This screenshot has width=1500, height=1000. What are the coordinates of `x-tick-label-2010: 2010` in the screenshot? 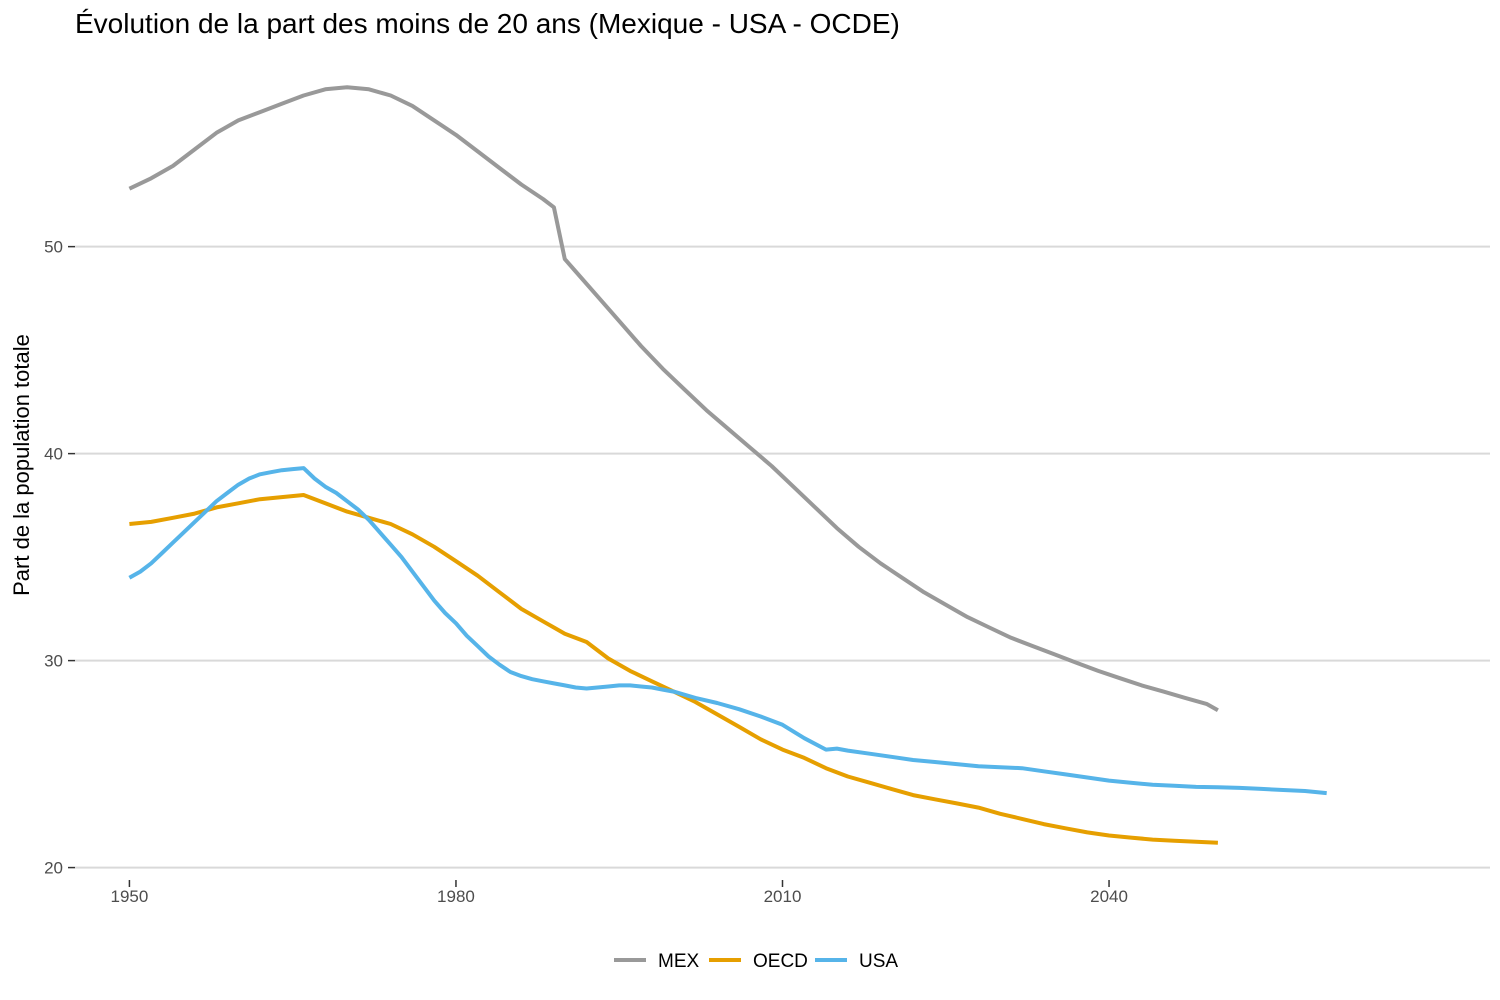 It's located at (783, 896).